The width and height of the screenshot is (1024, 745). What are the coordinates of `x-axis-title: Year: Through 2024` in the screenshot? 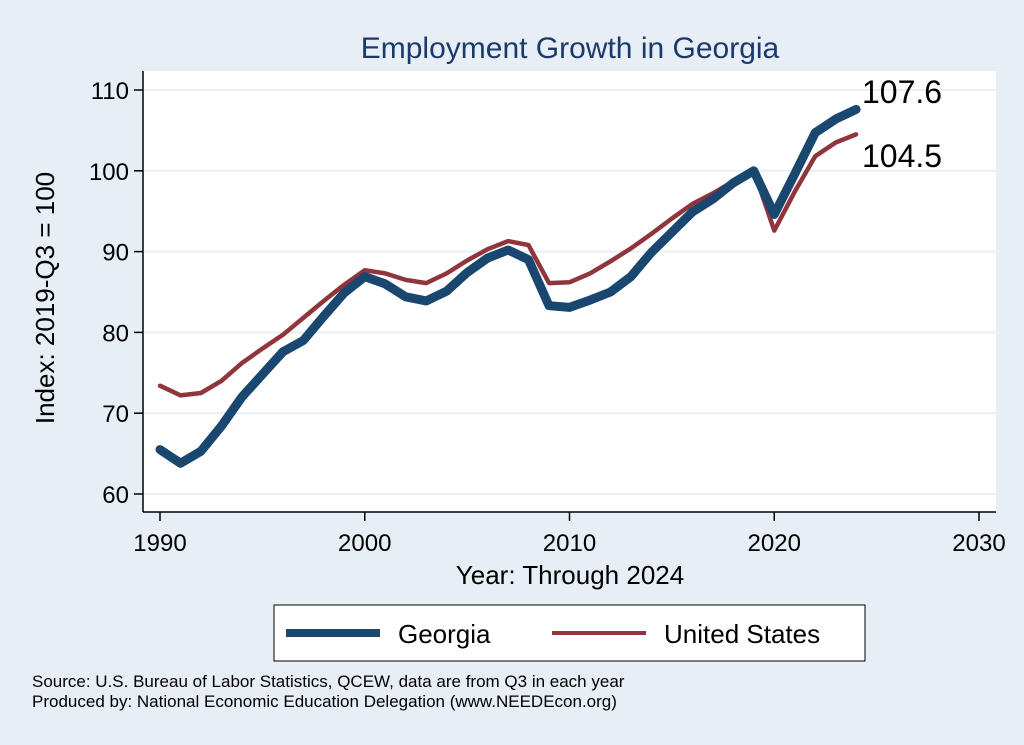 It's located at (570, 575).